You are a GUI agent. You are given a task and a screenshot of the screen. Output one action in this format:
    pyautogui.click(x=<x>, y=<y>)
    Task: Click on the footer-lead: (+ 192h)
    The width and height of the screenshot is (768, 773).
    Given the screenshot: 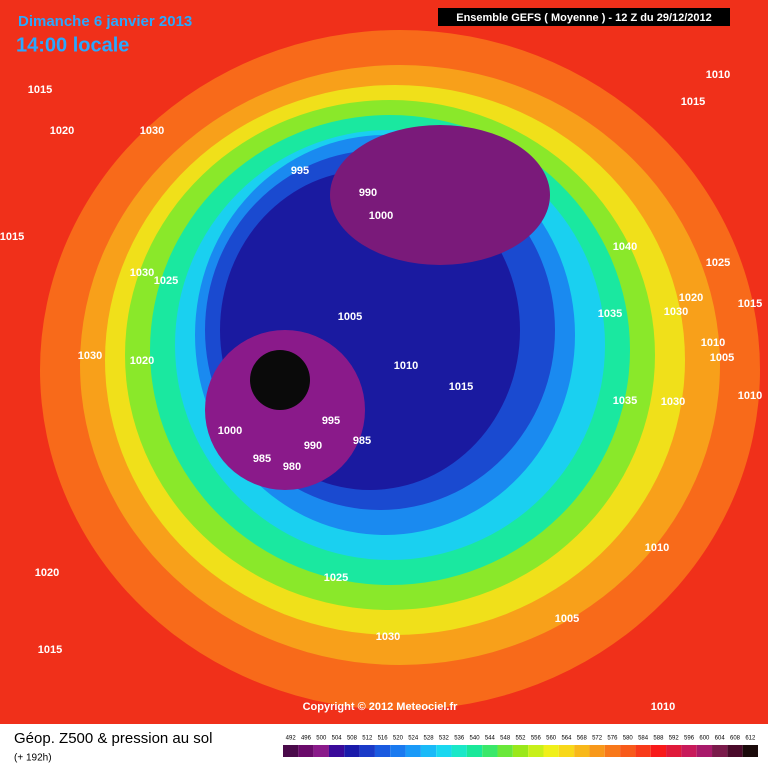 What is the action you would take?
    pyautogui.click(x=33, y=758)
    